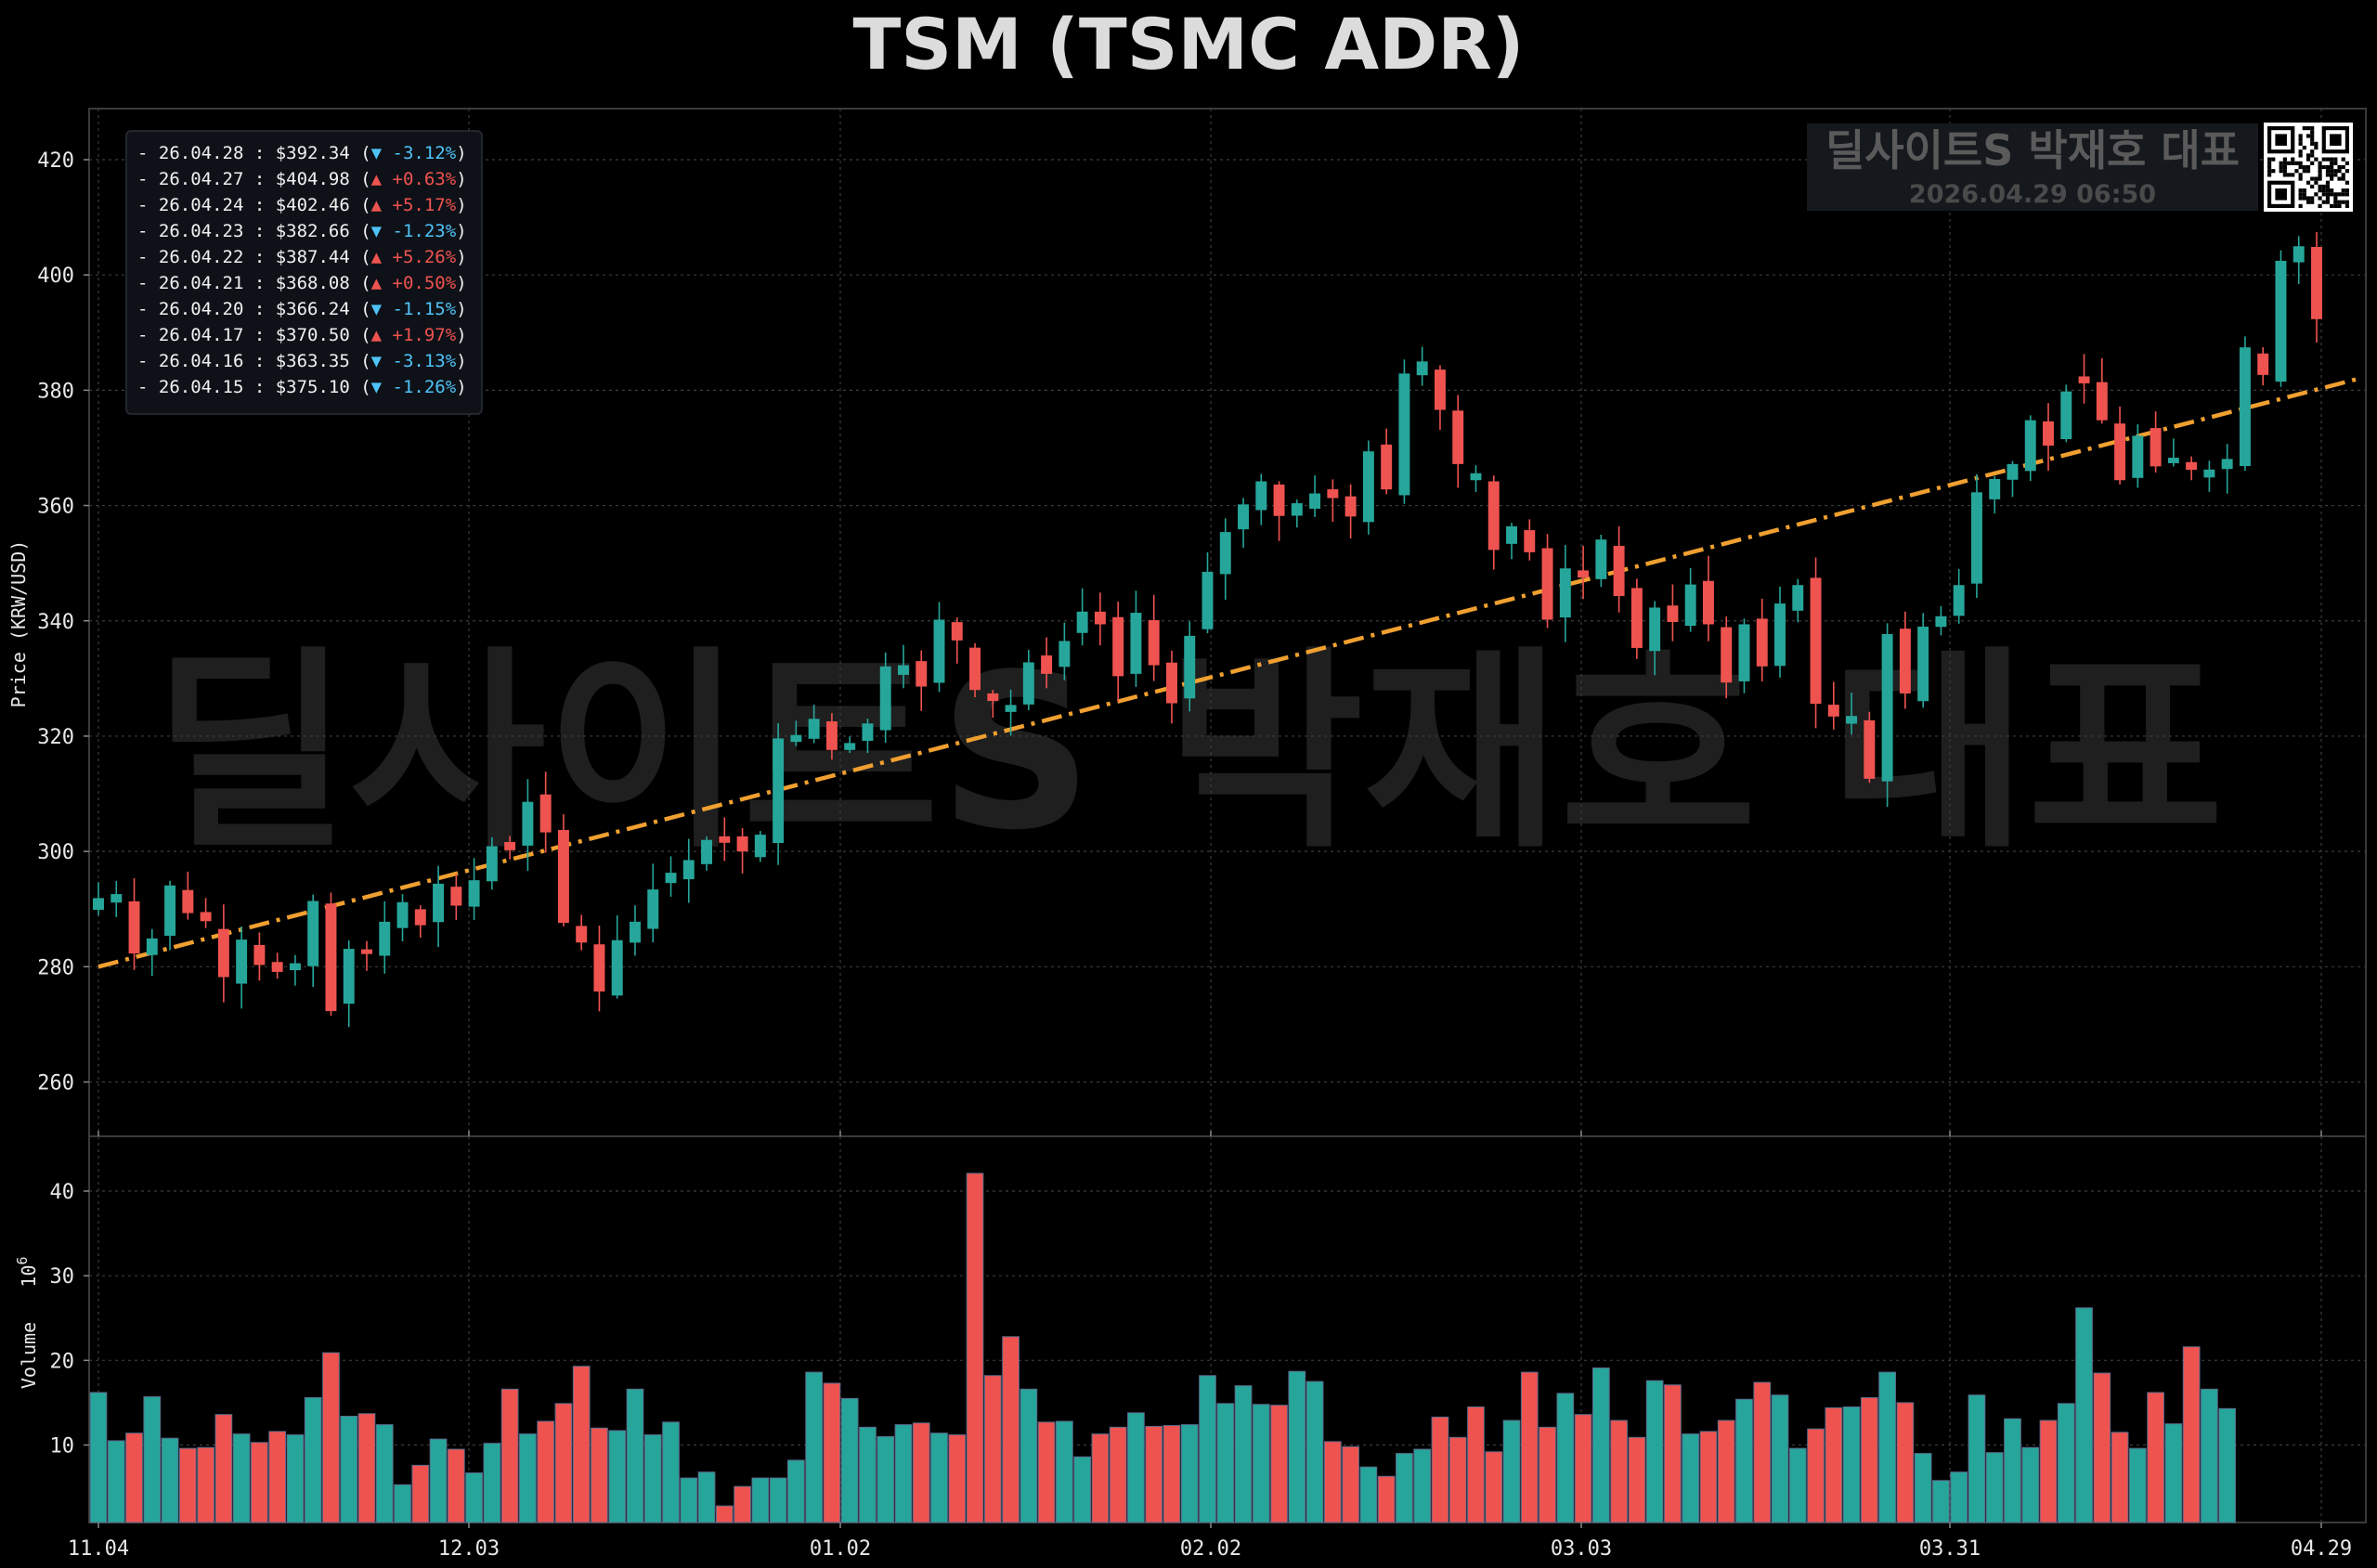 The image size is (2377, 1568). I want to click on legend-row: - 26.04.17 : $370.50 (▲ +1.97%), so click(302, 335).